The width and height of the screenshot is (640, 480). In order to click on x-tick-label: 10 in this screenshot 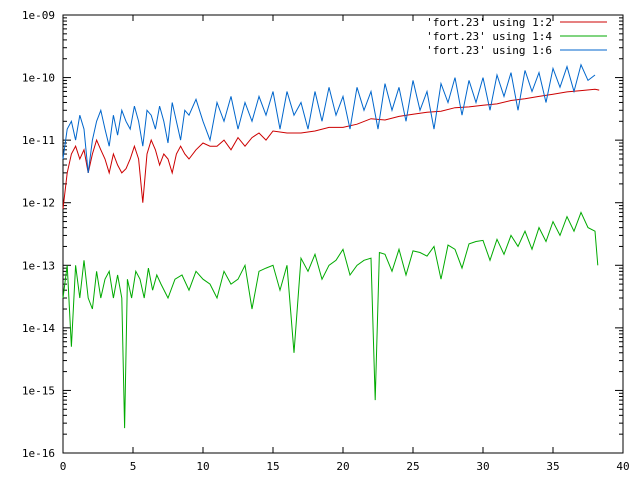, I will do `click(202, 466)`.